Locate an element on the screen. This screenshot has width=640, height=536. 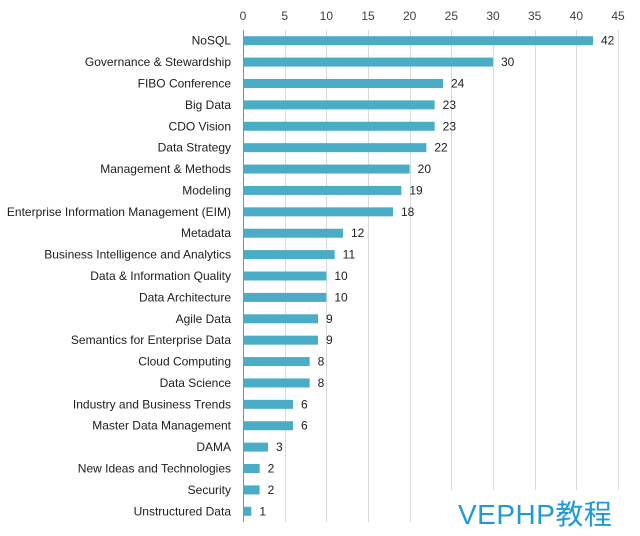
value-label-6: 20 is located at coordinates (425, 169).